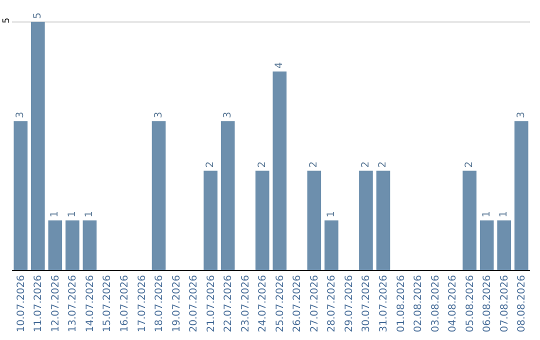 This screenshot has height=340, width=540. I want to click on x-tick-label: 23.07.2026, so click(246, 303).